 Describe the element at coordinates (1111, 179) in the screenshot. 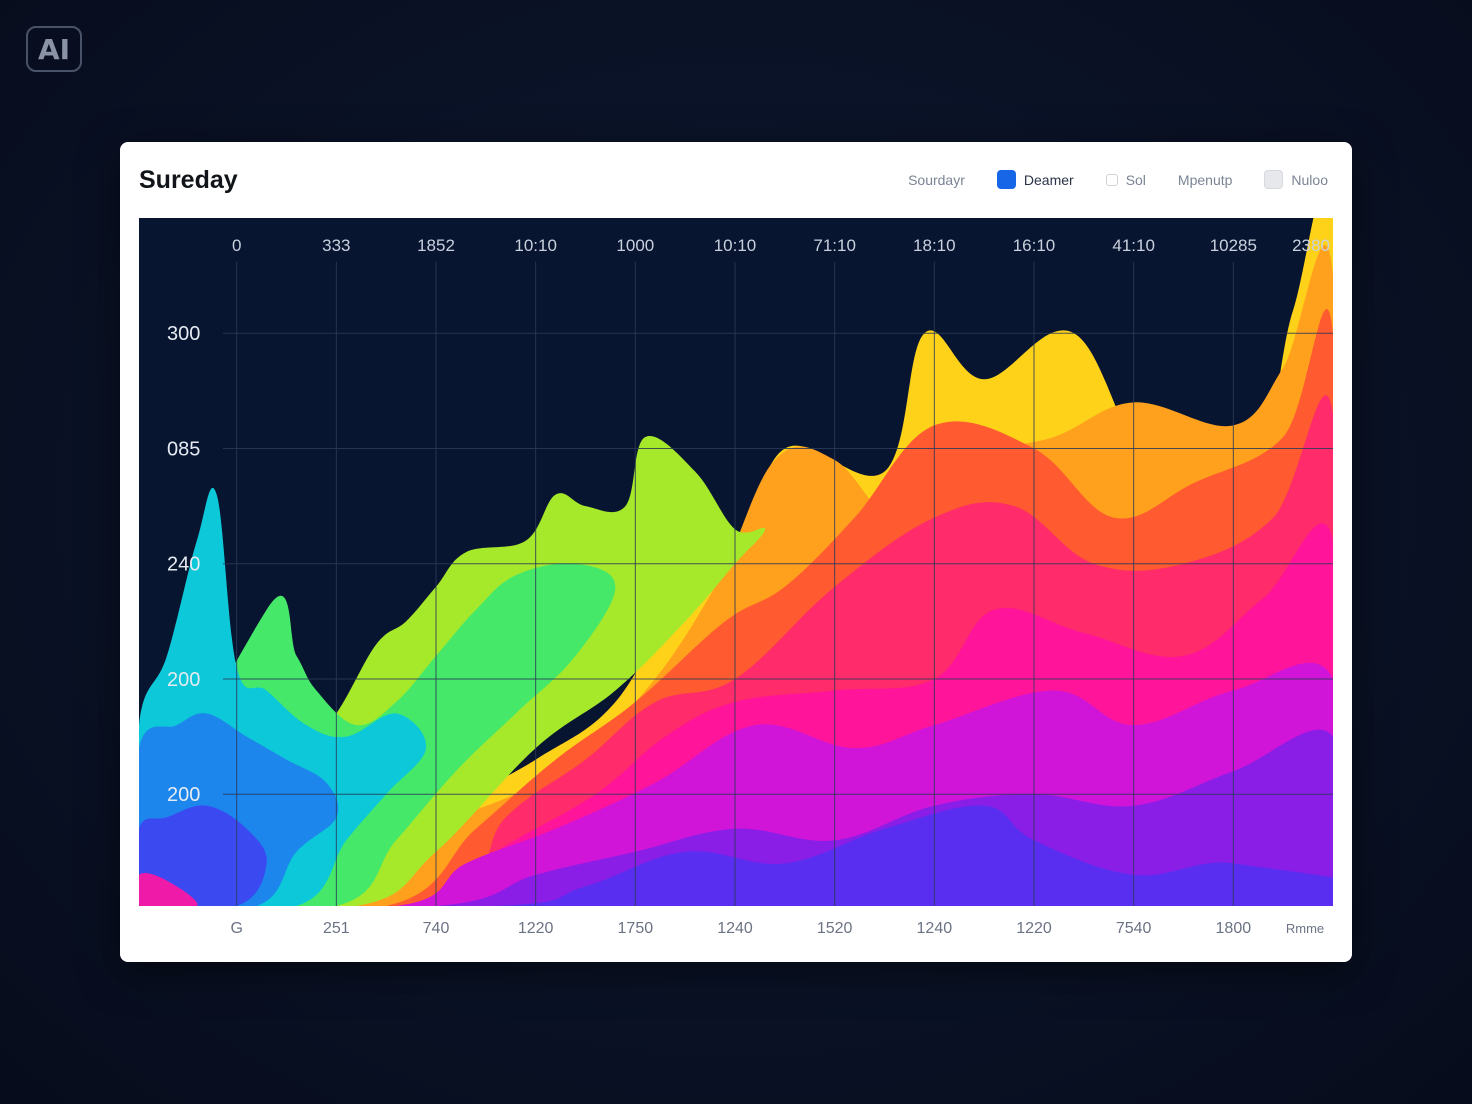

I see `legend-swatch-outline` at that location.